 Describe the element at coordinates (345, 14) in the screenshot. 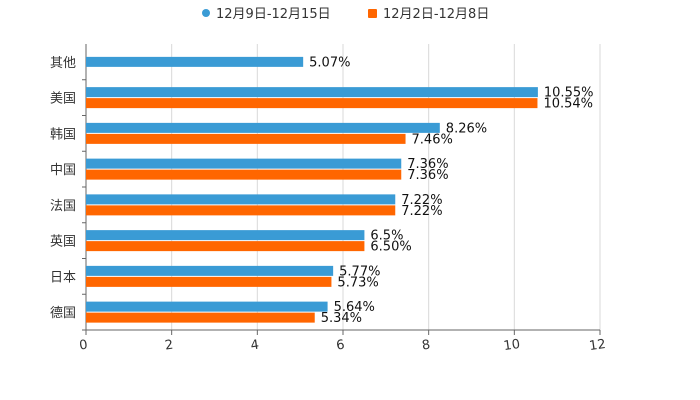

I see `legend: 12月9日-12月15日 12月2日-12月8日` at that location.